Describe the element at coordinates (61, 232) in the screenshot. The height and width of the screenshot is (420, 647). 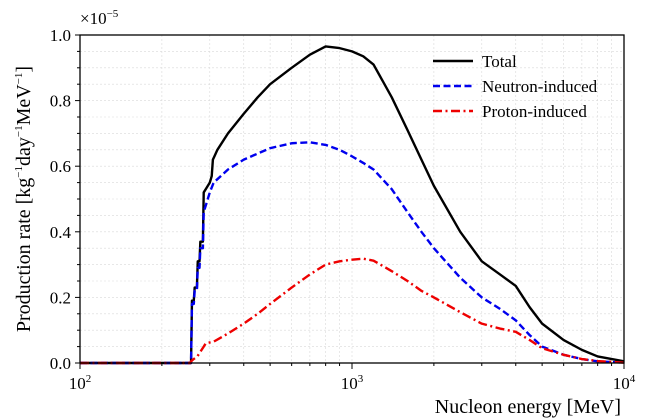
I see `y-tick-label: 0.4` at that location.